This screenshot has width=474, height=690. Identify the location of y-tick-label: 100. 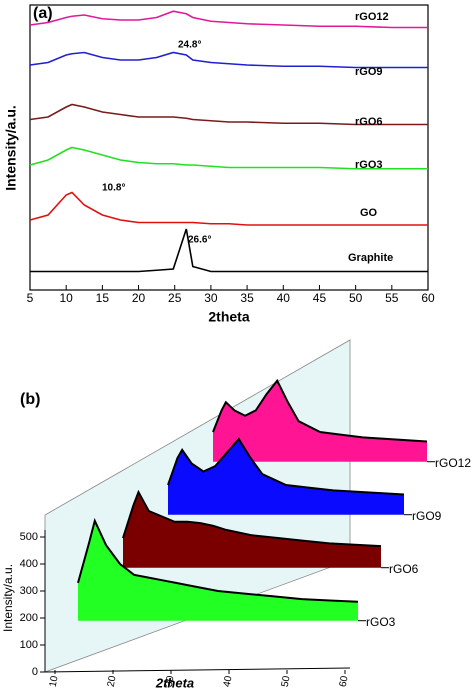
(29, 645).